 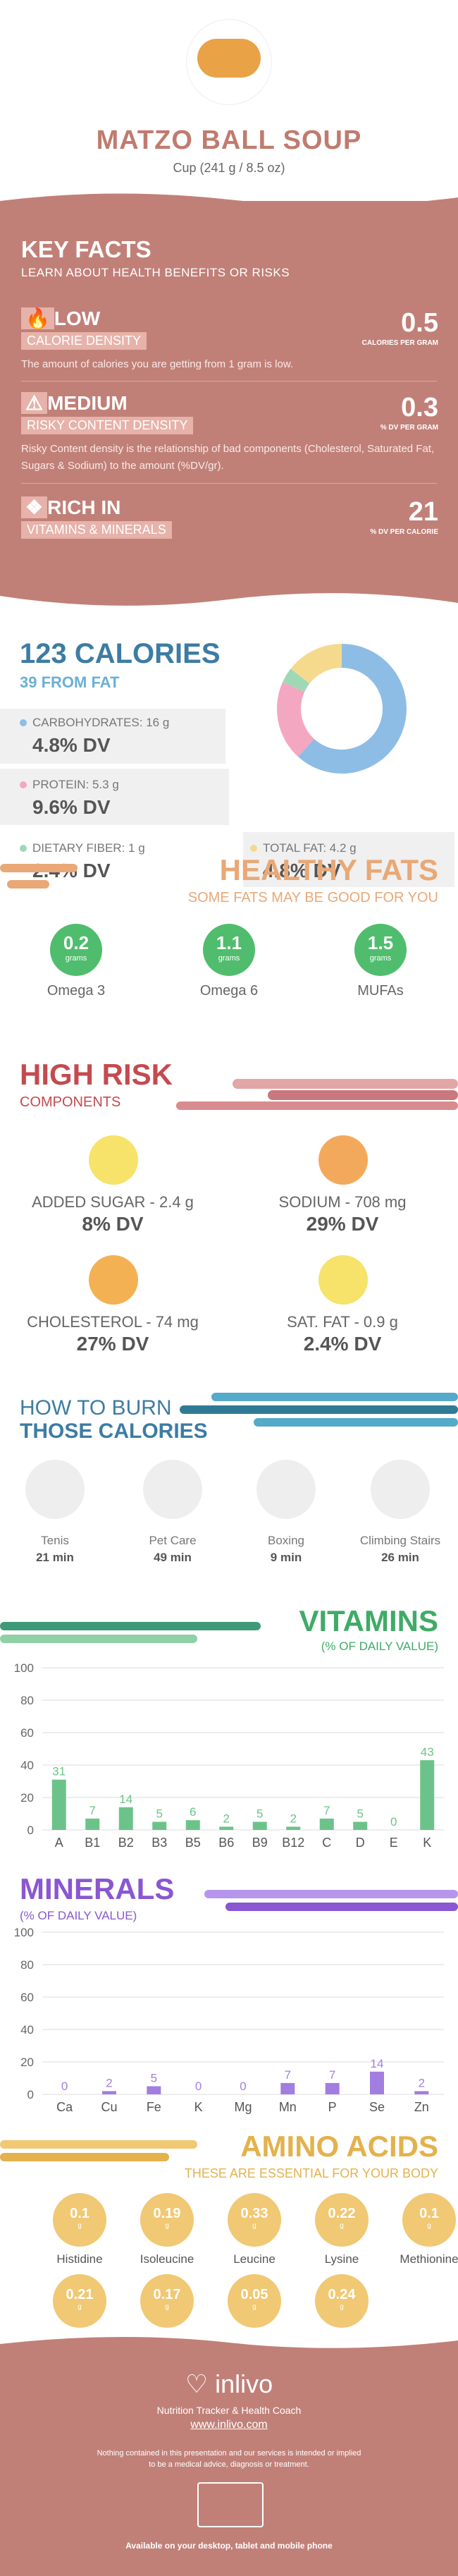 I want to click on protein-label: PROTEIN: 5.3 g, so click(x=70, y=785).